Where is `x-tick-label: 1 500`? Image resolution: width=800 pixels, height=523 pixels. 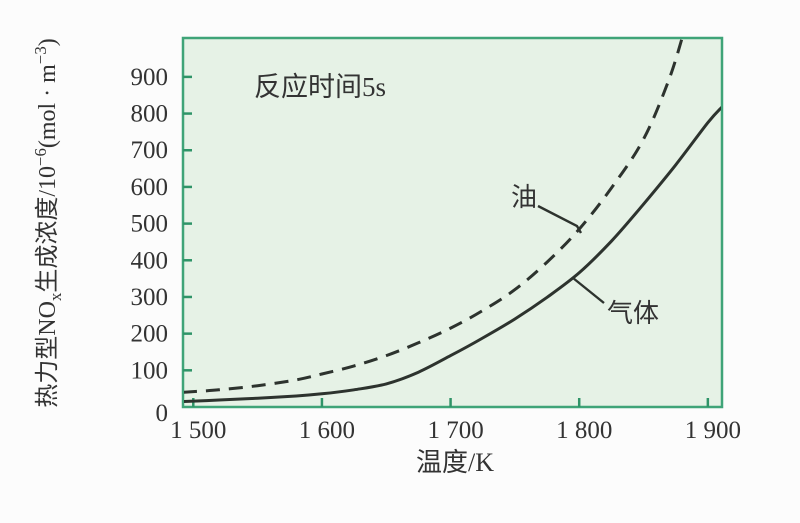 x-tick-label: 1 500 is located at coordinates (198, 430).